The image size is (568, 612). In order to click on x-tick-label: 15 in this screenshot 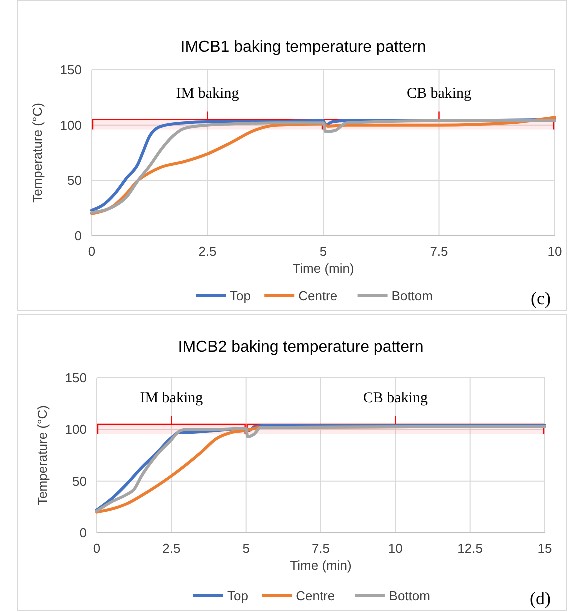, I will do `click(545, 548)`.